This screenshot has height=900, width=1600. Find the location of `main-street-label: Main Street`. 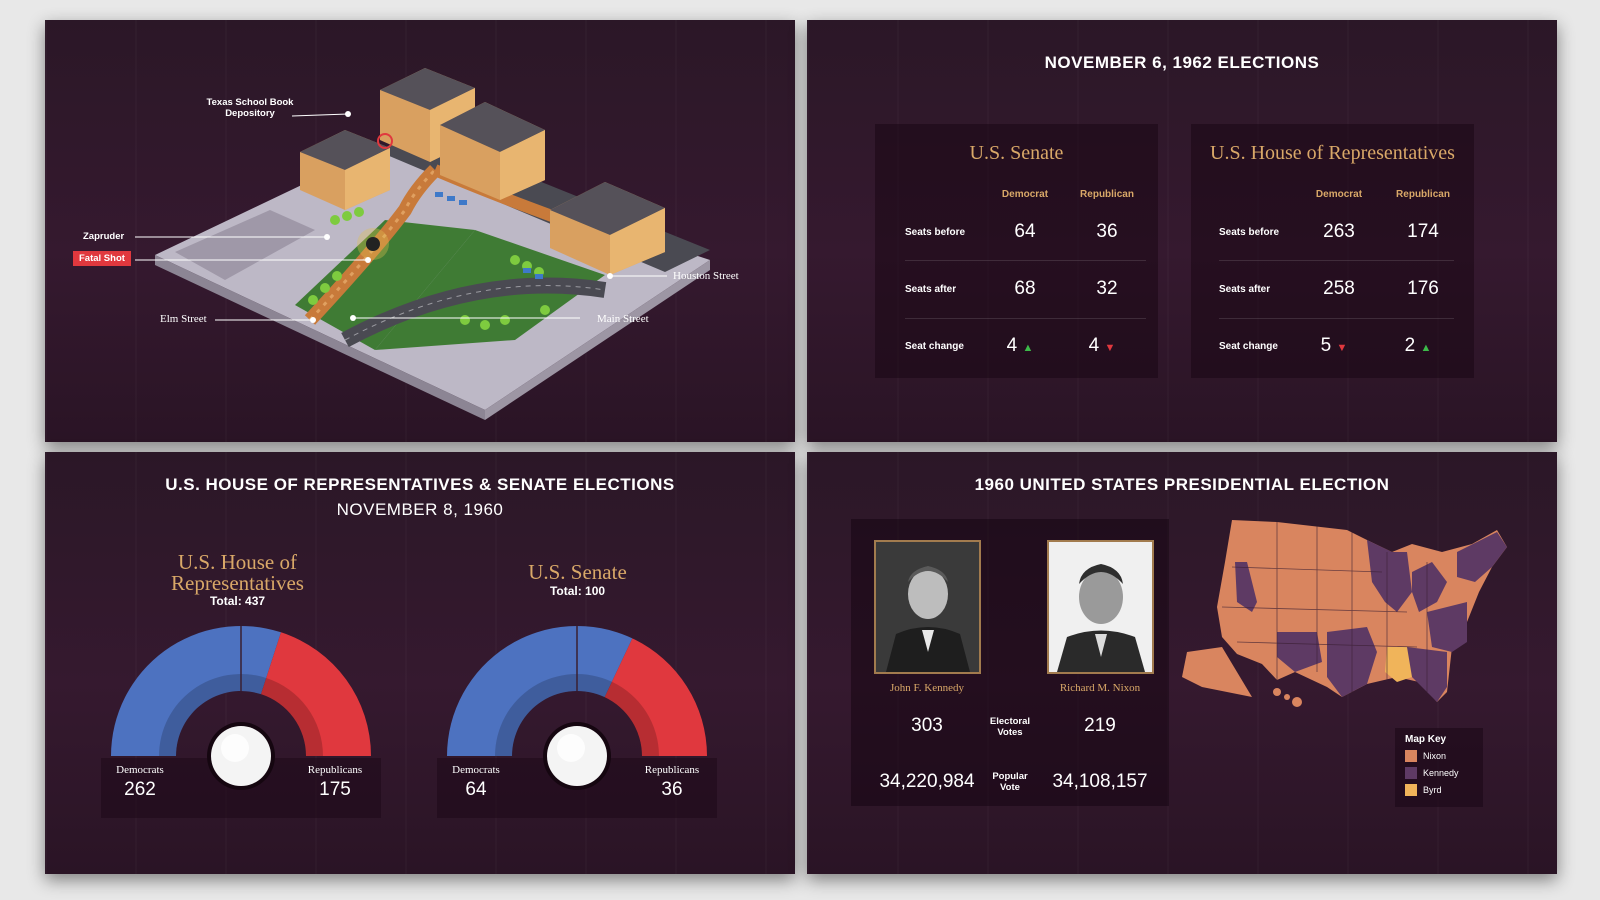

main-street-label: Main Street is located at coordinates (623, 319).